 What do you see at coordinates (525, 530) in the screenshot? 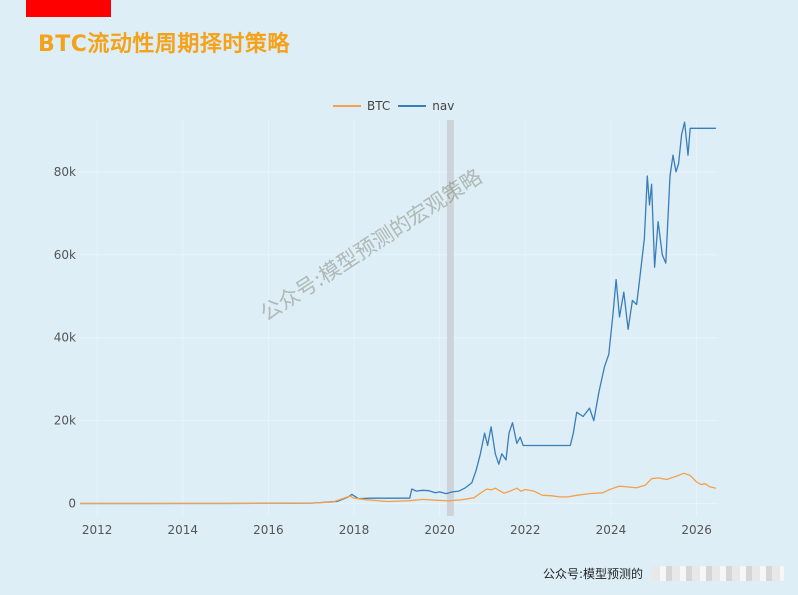
I see `x-tick-label: 2022` at bounding box center [525, 530].